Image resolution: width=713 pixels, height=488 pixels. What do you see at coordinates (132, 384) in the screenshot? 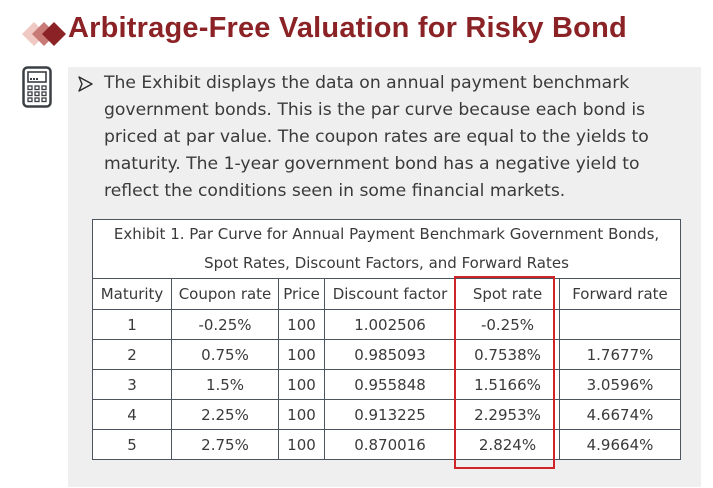
I see `cell-maturity: 3` at bounding box center [132, 384].